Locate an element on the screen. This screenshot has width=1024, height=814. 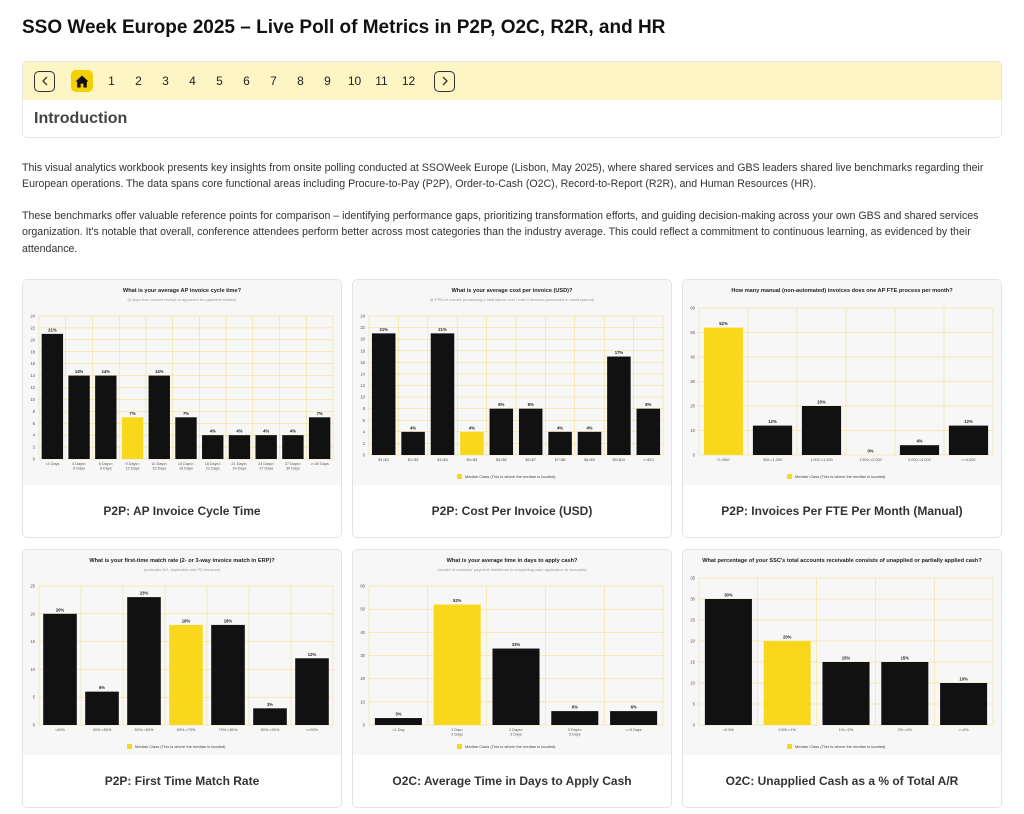
page-link-3: 3 is located at coordinates (165, 81).